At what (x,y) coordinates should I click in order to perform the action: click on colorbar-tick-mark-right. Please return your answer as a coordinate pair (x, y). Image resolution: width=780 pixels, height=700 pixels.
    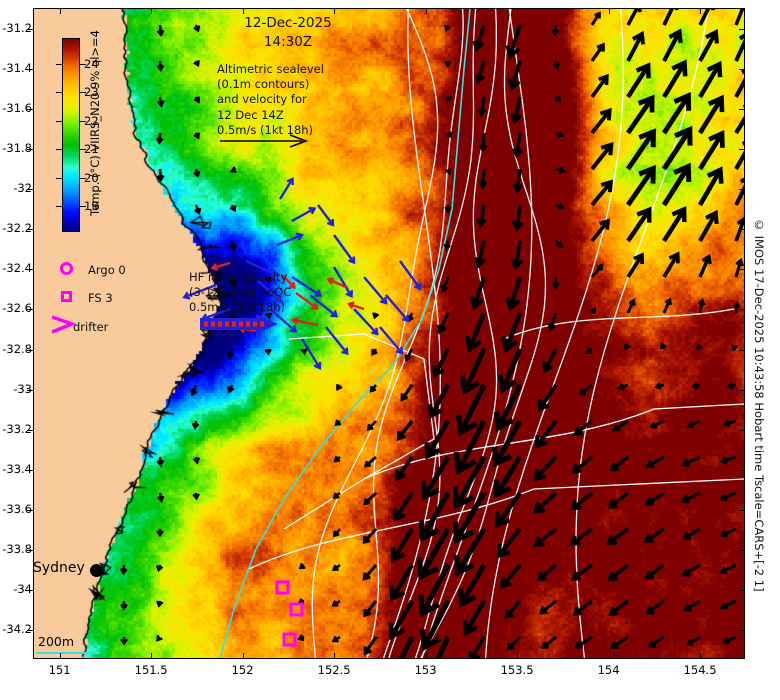
    Looking at the image, I should click on (83, 121).